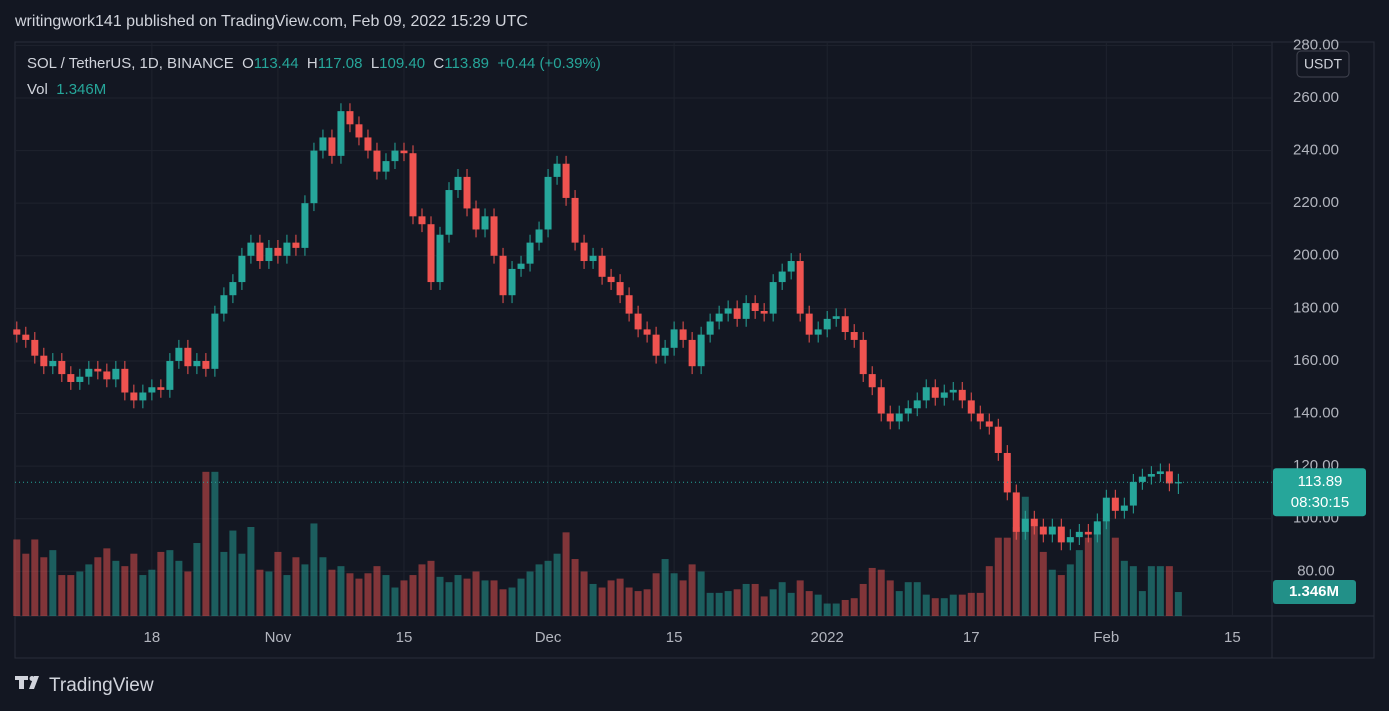  What do you see at coordinates (152, 637) in the screenshot?
I see `x-tick-label: 18` at bounding box center [152, 637].